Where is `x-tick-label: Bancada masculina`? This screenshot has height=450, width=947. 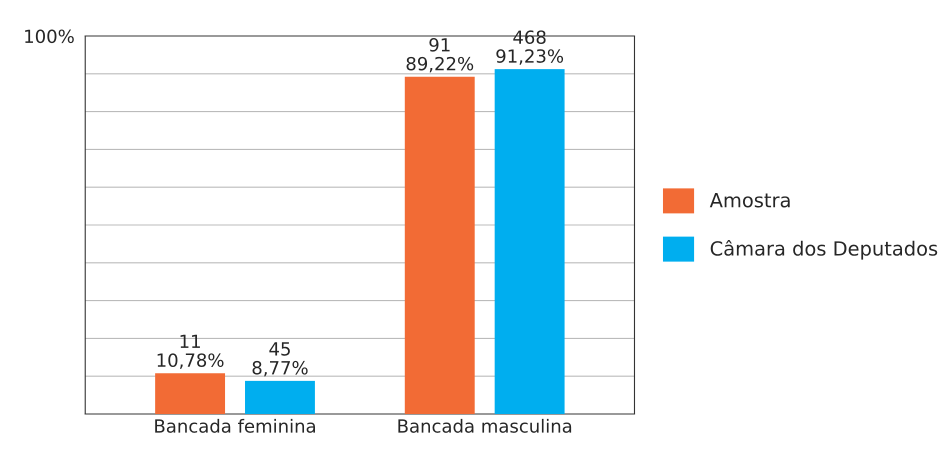
x-tick-label: Bancada masculina is located at coordinates (485, 425).